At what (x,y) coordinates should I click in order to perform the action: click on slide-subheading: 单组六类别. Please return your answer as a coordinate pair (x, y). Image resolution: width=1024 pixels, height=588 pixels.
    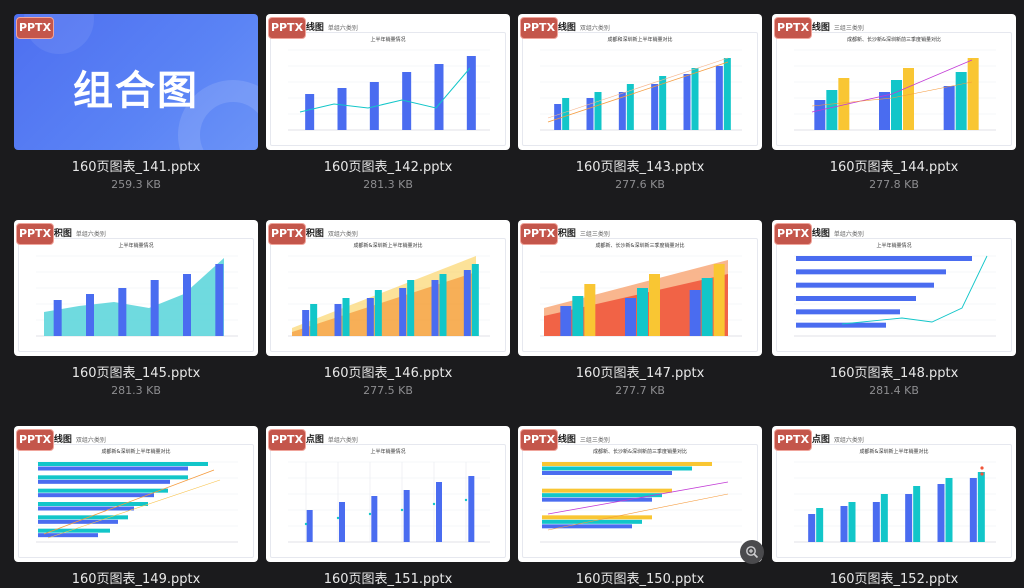
    Looking at the image, I should click on (848, 234).